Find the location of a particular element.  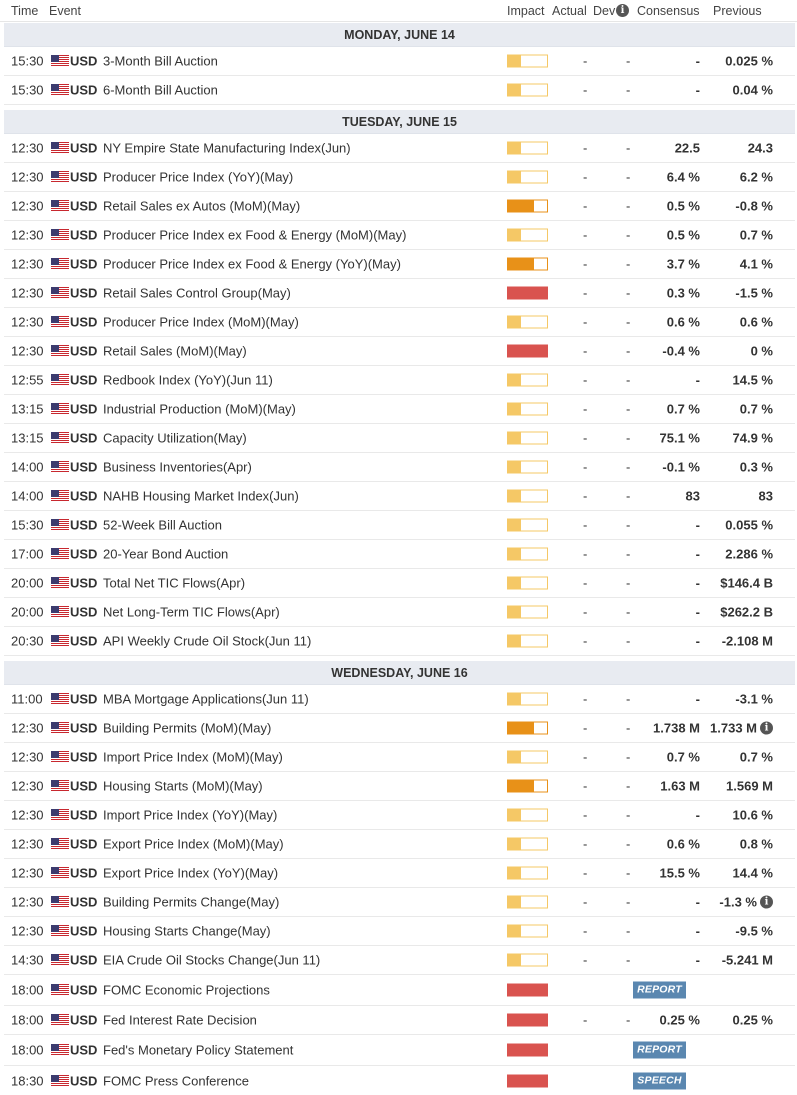

event-name: Producer Price Index (MoM)(May) is located at coordinates (201, 322).